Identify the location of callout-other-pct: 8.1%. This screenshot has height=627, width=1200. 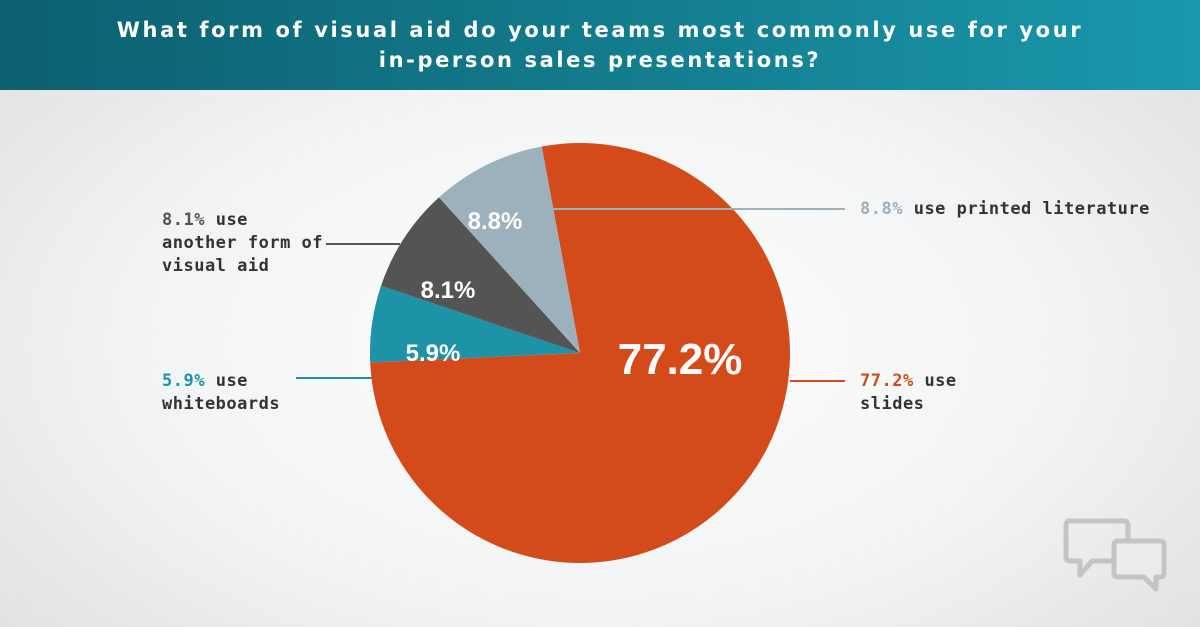
(183, 220).